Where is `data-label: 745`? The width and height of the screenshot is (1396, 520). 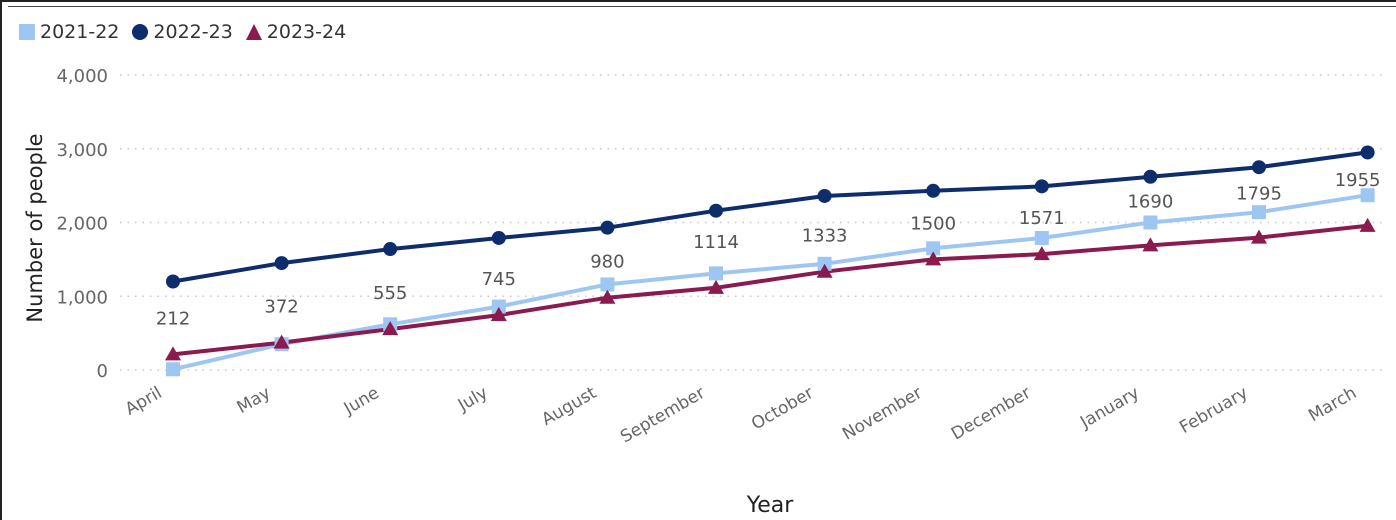
data-label: 745 is located at coordinates (499, 279).